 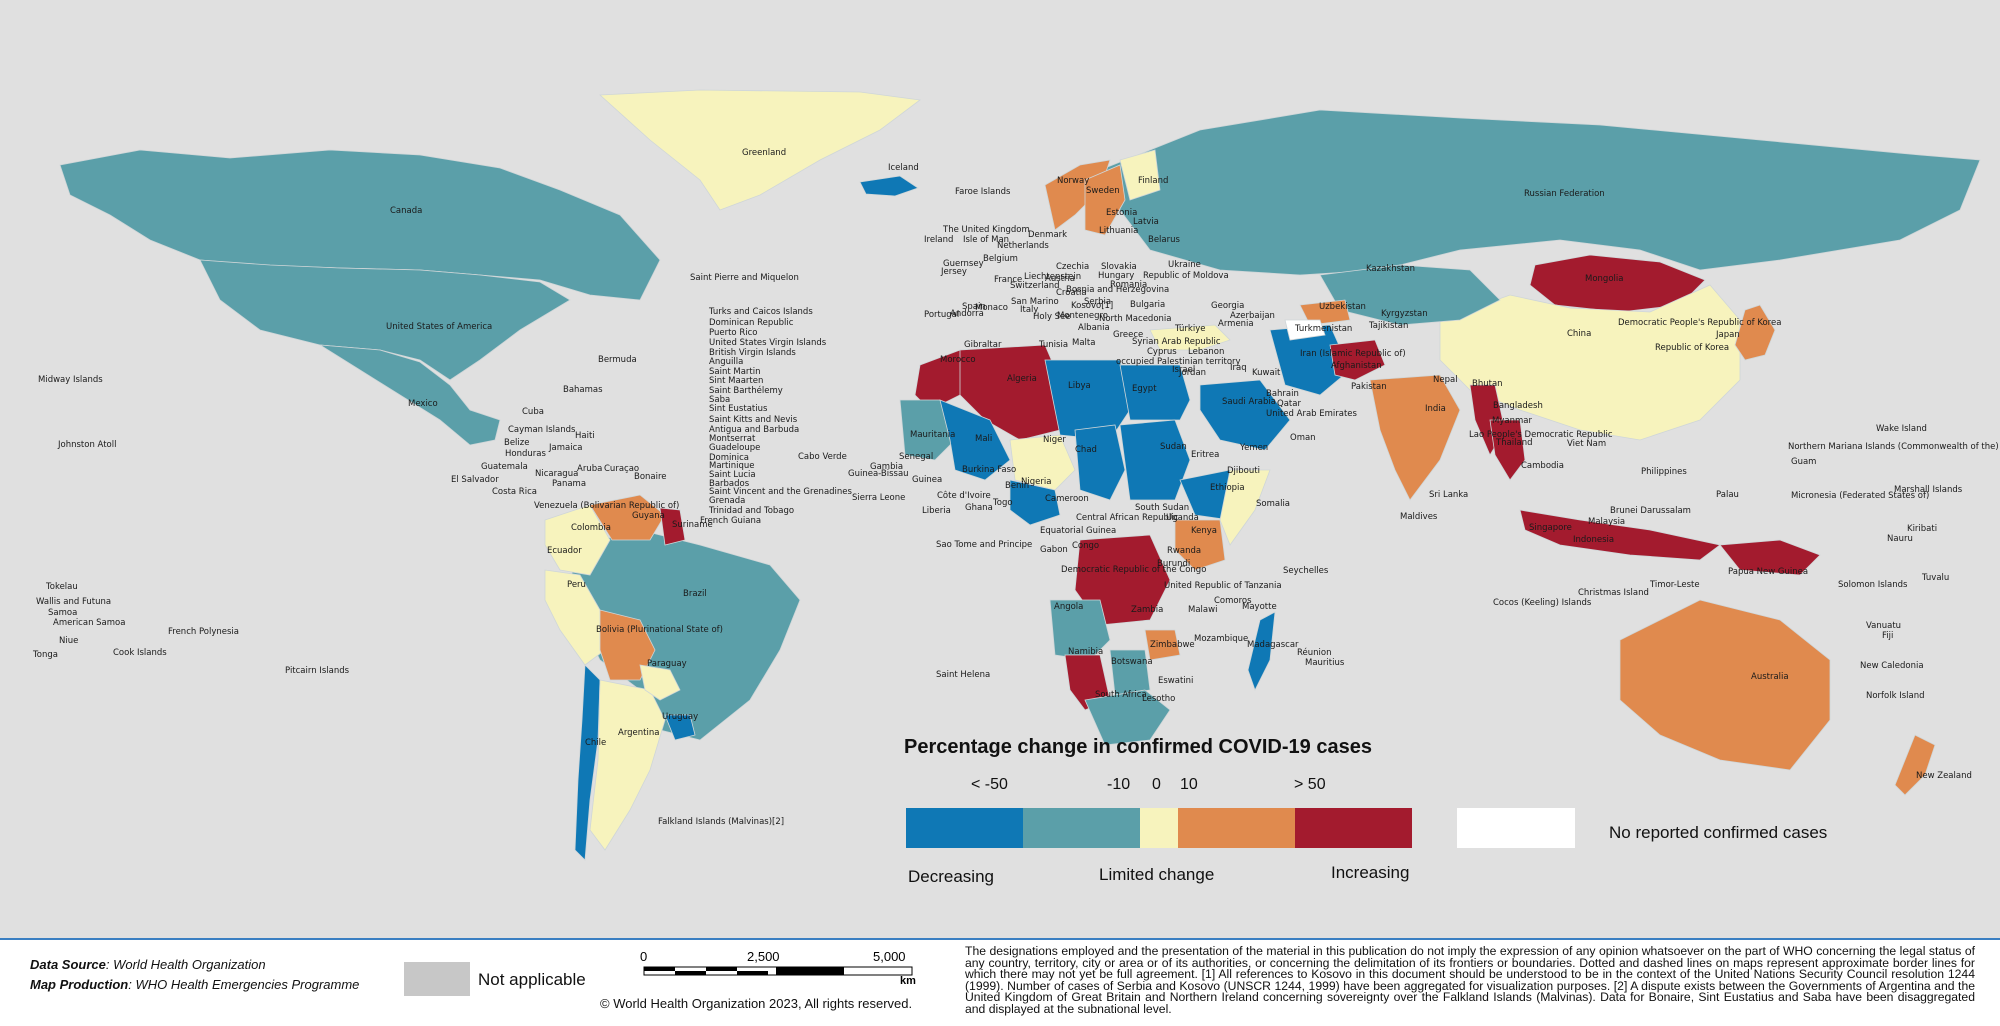 What do you see at coordinates (575, 617) in the screenshot?
I see `country-peru` at bounding box center [575, 617].